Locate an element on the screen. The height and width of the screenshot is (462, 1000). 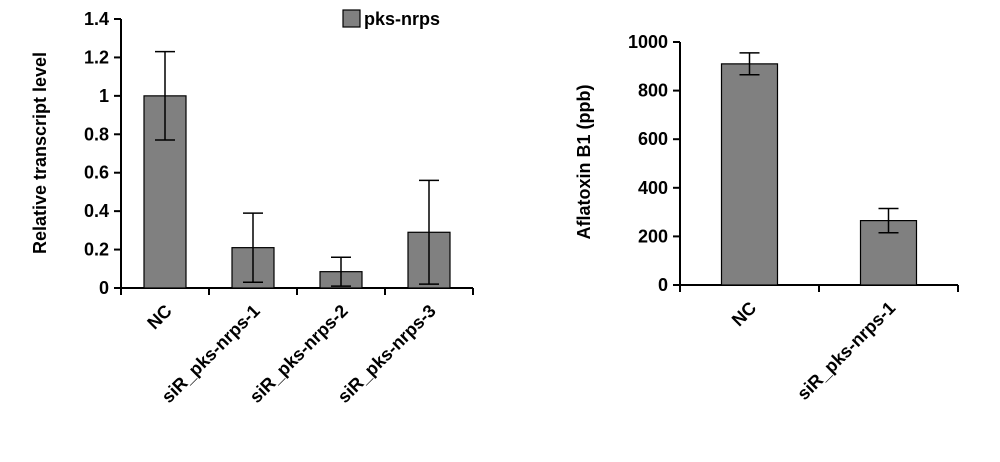
y-tick-label: 1.4 is located at coordinates (96, 19).